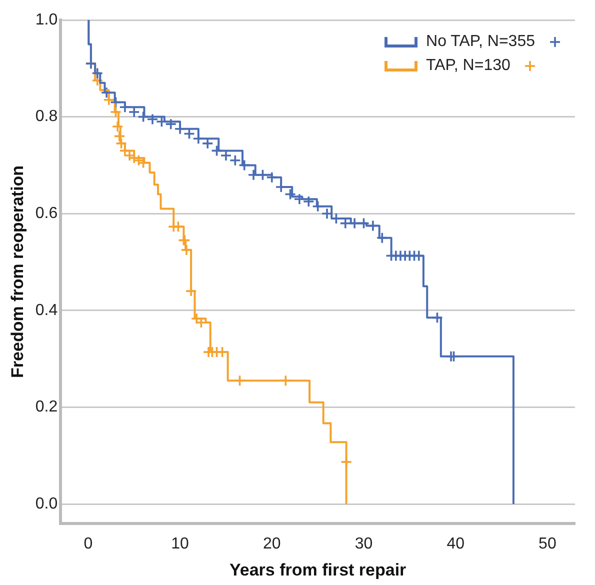  Describe the element at coordinates (480, 42) in the screenshot. I see `legend-label: No TAP, N=355` at that location.